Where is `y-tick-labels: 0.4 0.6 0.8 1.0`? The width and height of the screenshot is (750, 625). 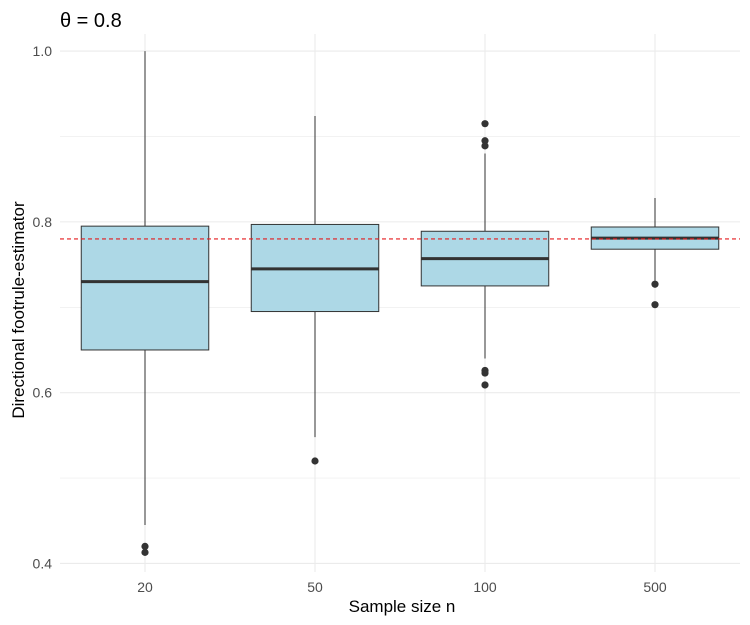 y-tick-labels: 0.4 0.6 0.8 1.0 is located at coordinates (43, 307).